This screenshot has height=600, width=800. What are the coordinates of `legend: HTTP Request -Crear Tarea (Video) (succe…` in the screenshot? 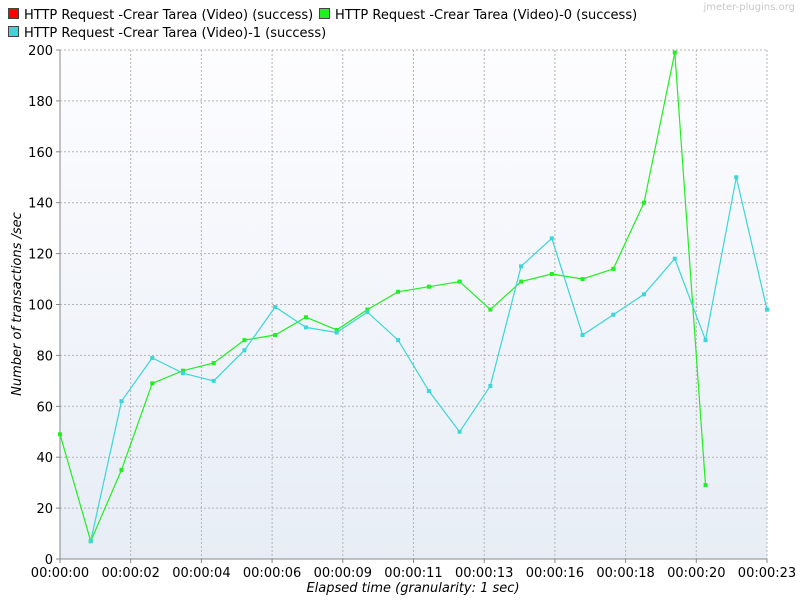 It's located at (322, 24).